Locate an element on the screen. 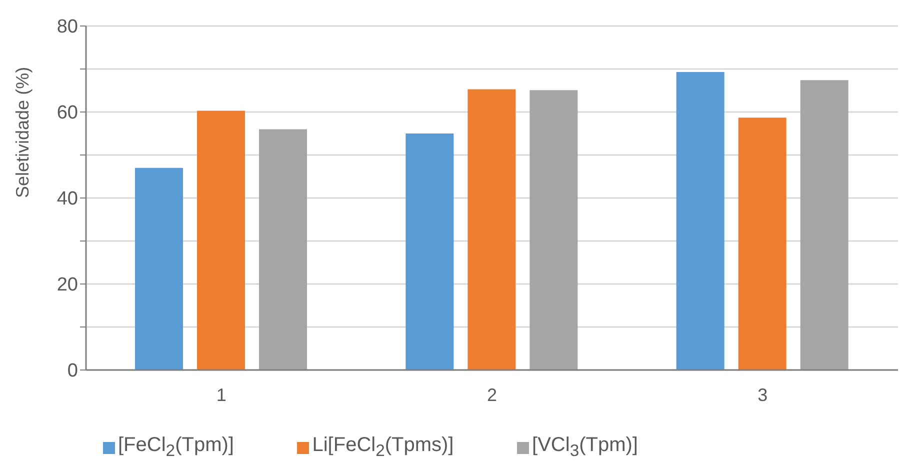 The width and height of the screenshot is (916, 468). y-axis-title: Seletividade (%) is located at coordinates (22, 132).